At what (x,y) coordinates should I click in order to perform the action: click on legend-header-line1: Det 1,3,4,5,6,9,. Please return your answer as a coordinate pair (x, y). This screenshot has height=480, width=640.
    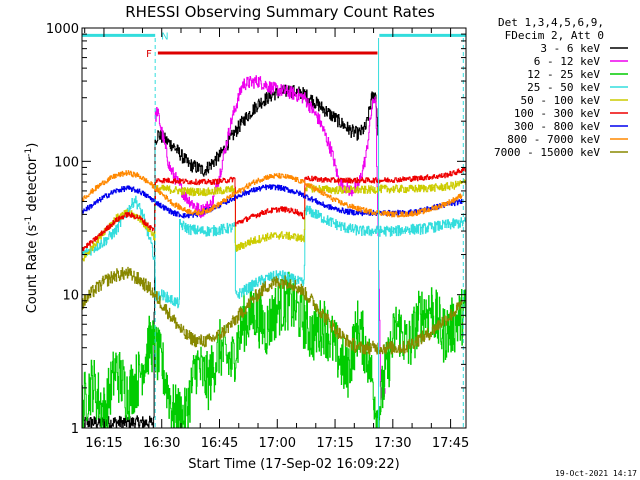
    Looking at the image, I should click on (551, 22).